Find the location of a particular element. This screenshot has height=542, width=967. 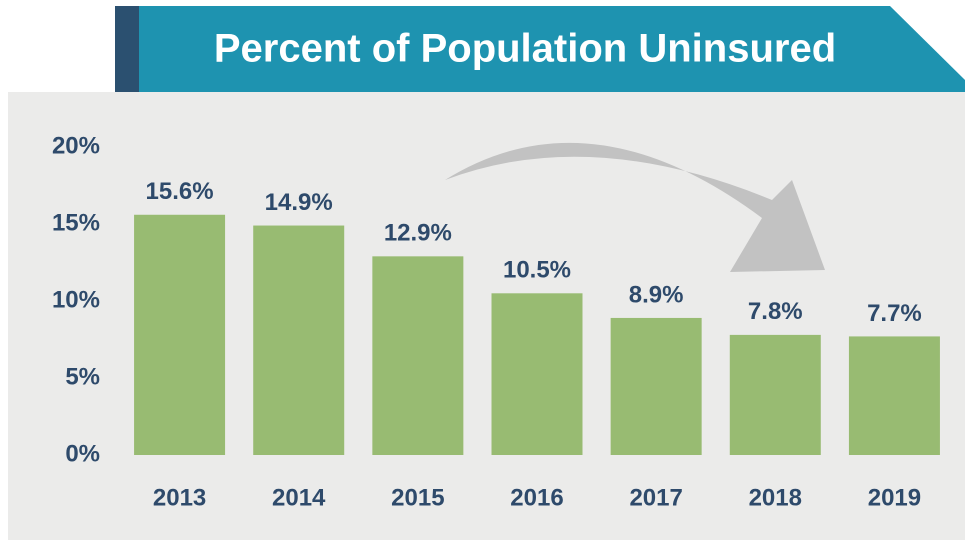

value-label: 14.9% is located at coordinates (299, 202).